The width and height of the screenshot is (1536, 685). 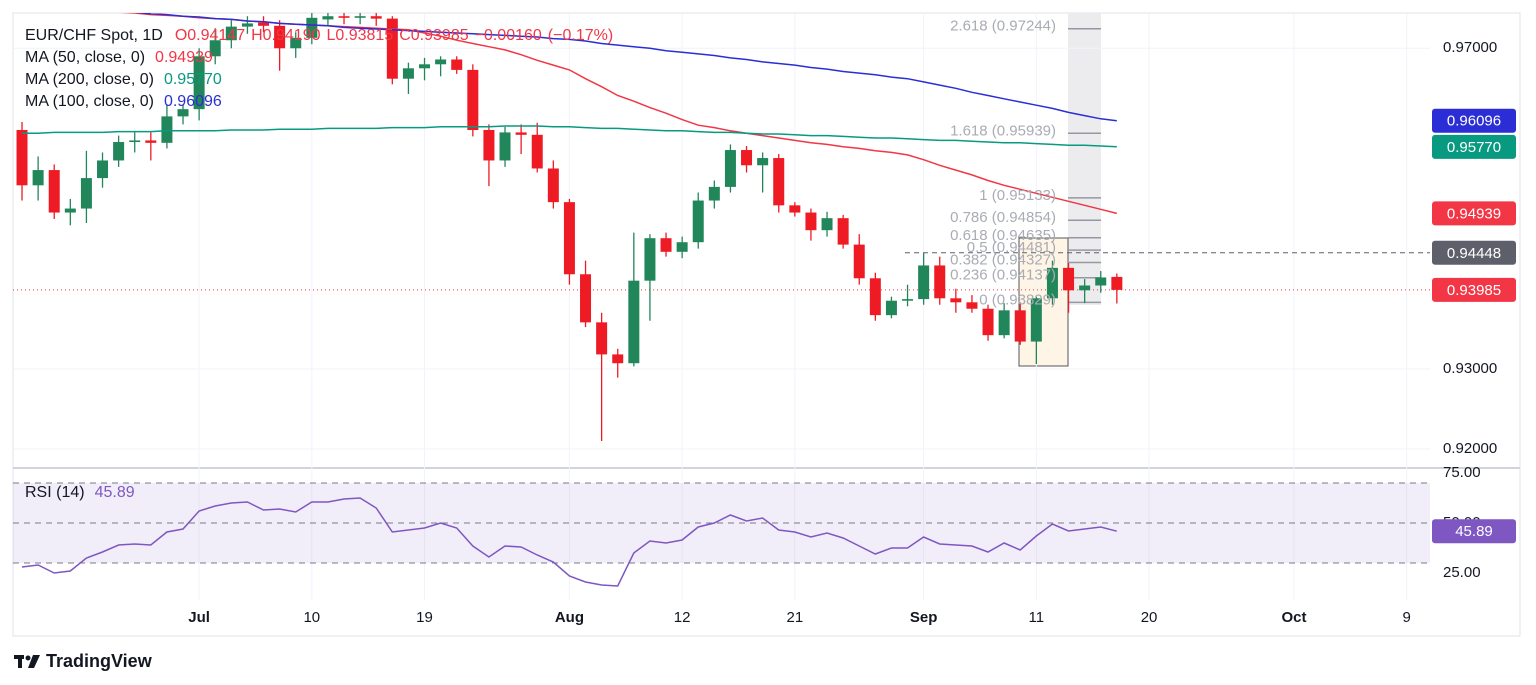 I want to click on fib-label: 0.618 (0.94635), so click(x=1003, y=235).